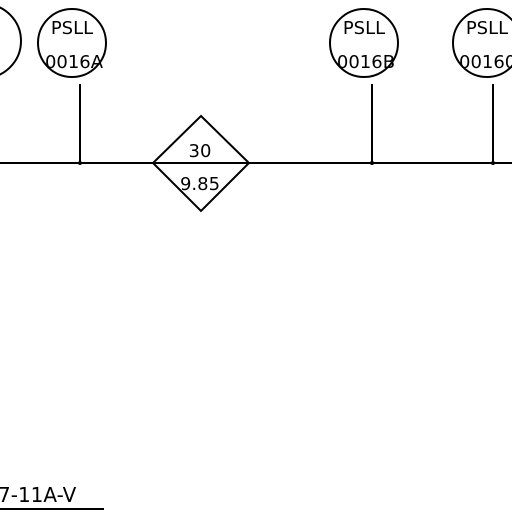 Image resolution: width=512 pixels, height=512 pixels. I want to click on instrument-bubble-partial, so click(11, 41).